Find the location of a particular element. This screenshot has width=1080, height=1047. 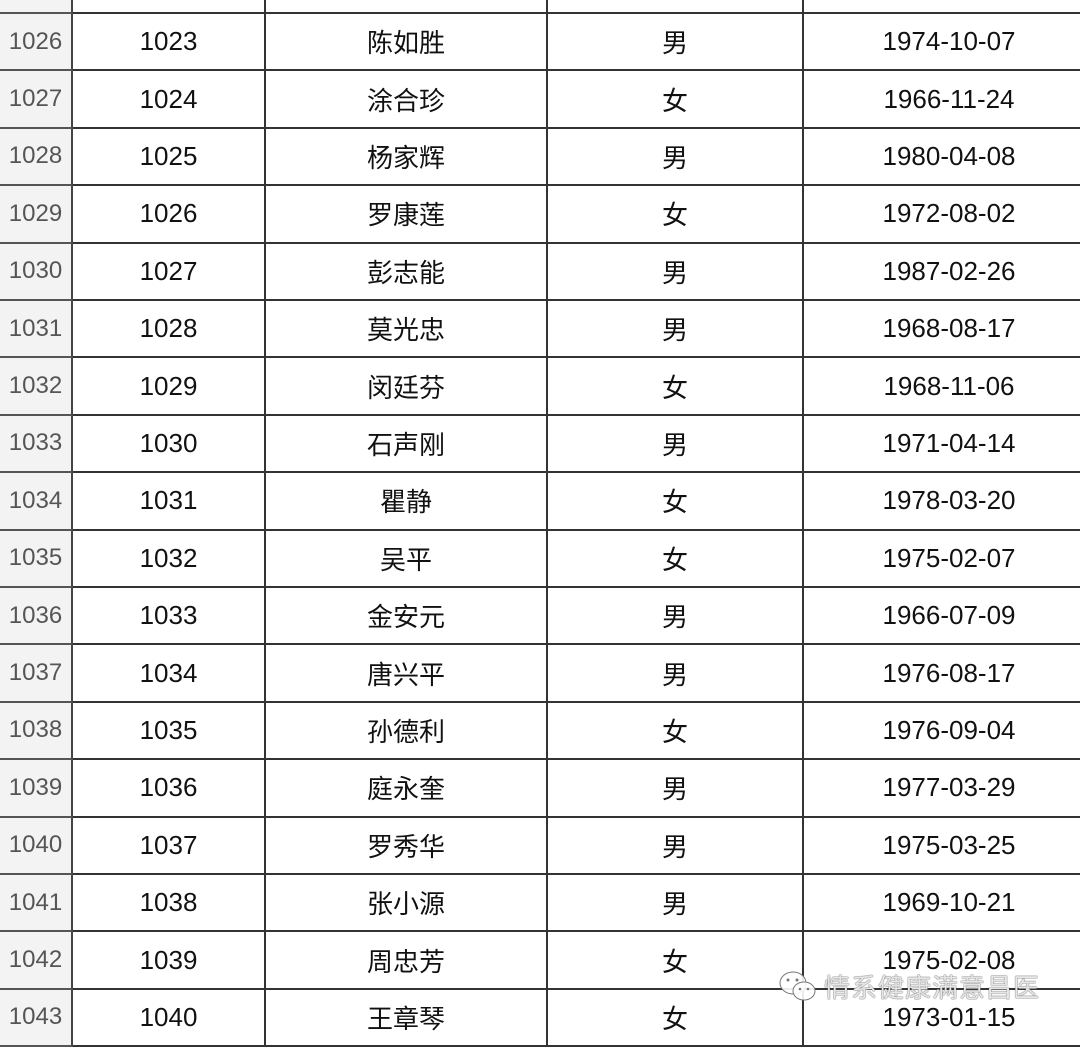

table-row: 1030 1027 彭志能男 1987-02-26 is located at coordinates (540, 272).